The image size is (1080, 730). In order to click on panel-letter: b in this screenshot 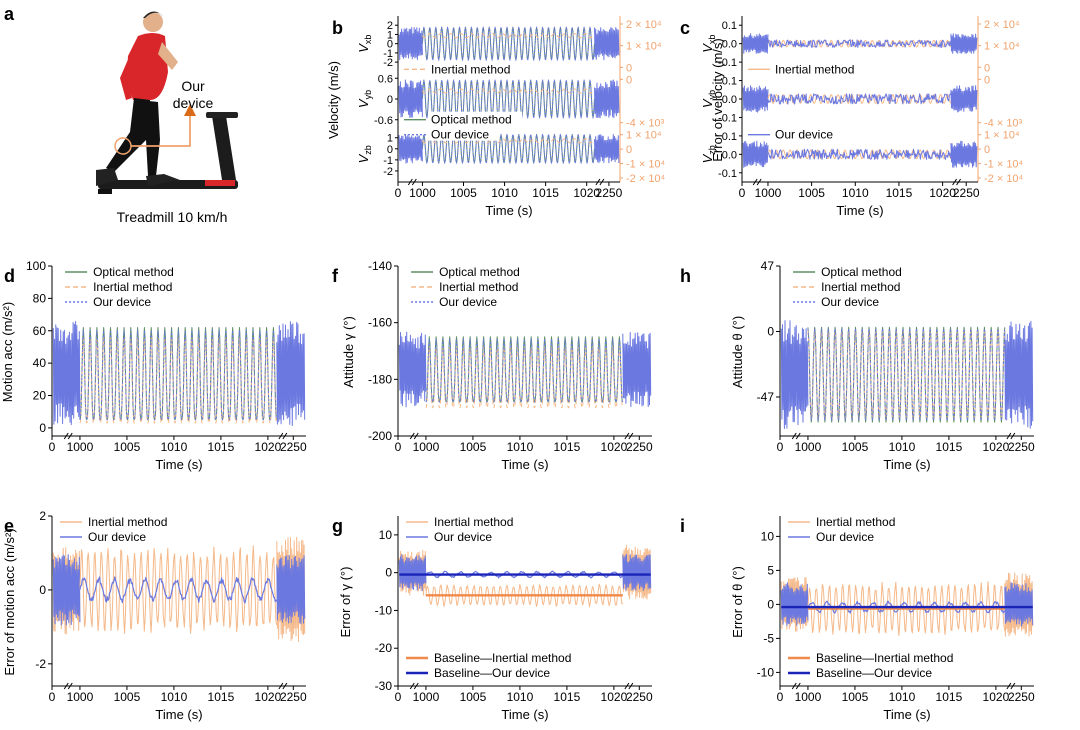, I will do `click(337, 28)`.